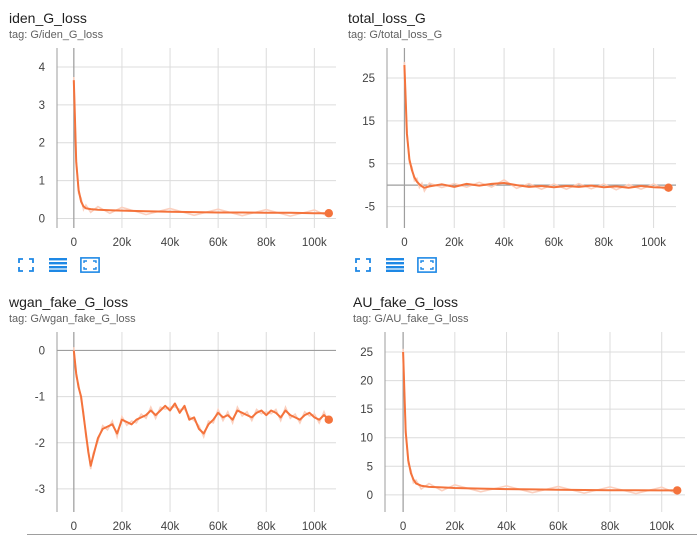 Image resolution: width=697 pixels, height=539 pixels. What do you see at coordinates (42, 182) in the screenshot?
I see `y-tick-label: 1` at bounding box center [42, 182].